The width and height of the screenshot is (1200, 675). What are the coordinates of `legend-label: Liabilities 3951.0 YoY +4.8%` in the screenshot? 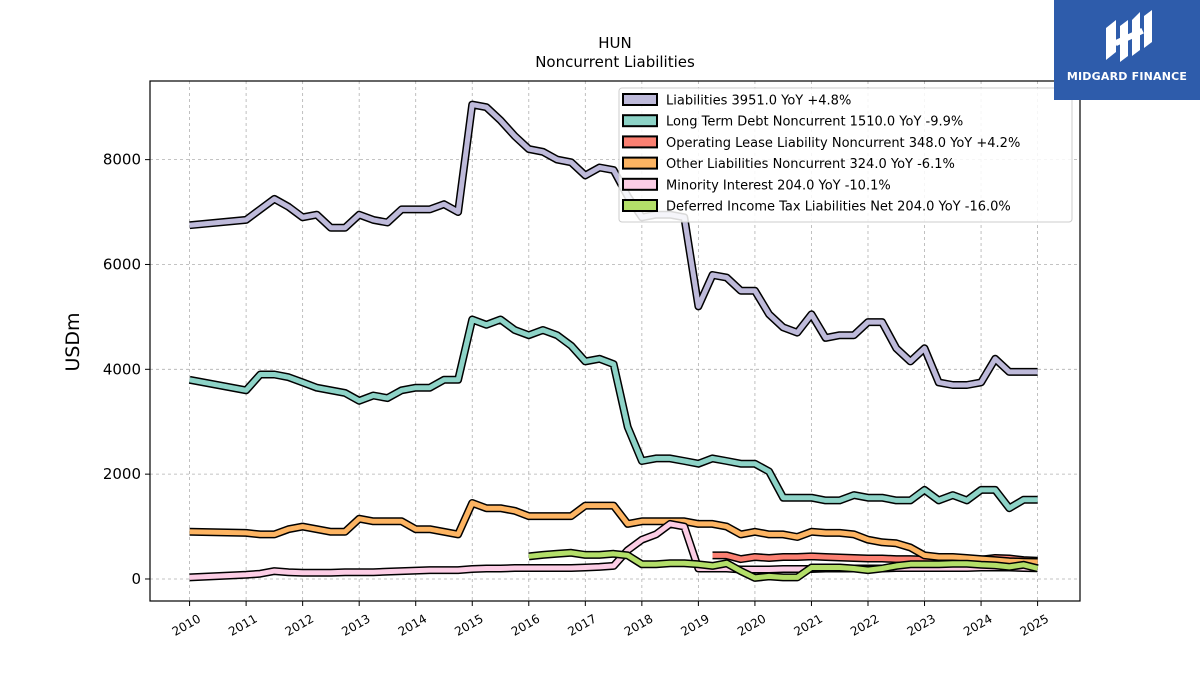 It's located at (758, 101).